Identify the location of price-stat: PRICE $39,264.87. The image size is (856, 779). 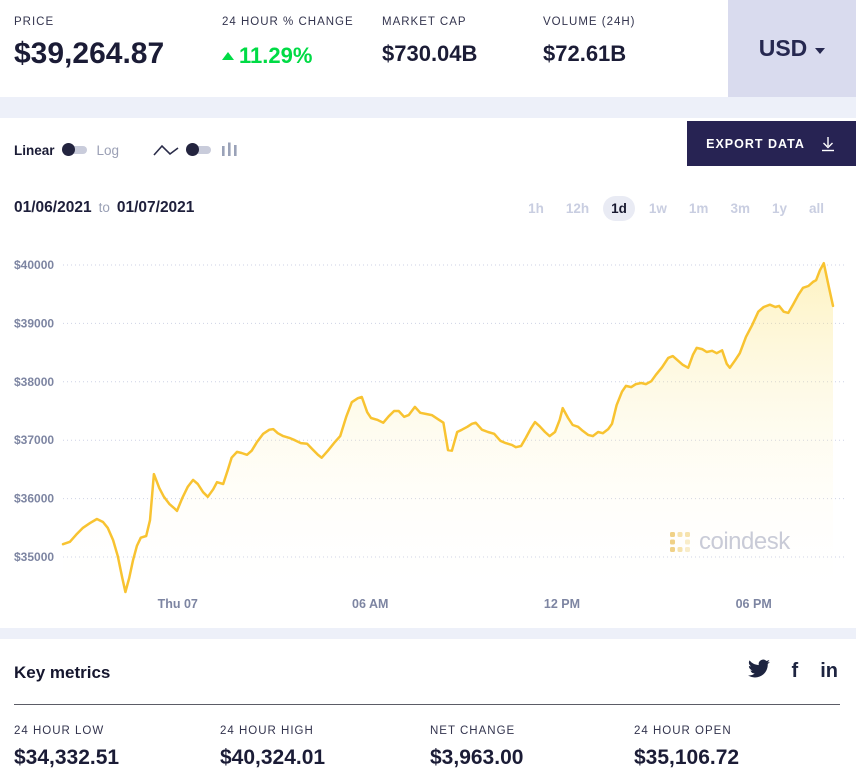
(89, 43).